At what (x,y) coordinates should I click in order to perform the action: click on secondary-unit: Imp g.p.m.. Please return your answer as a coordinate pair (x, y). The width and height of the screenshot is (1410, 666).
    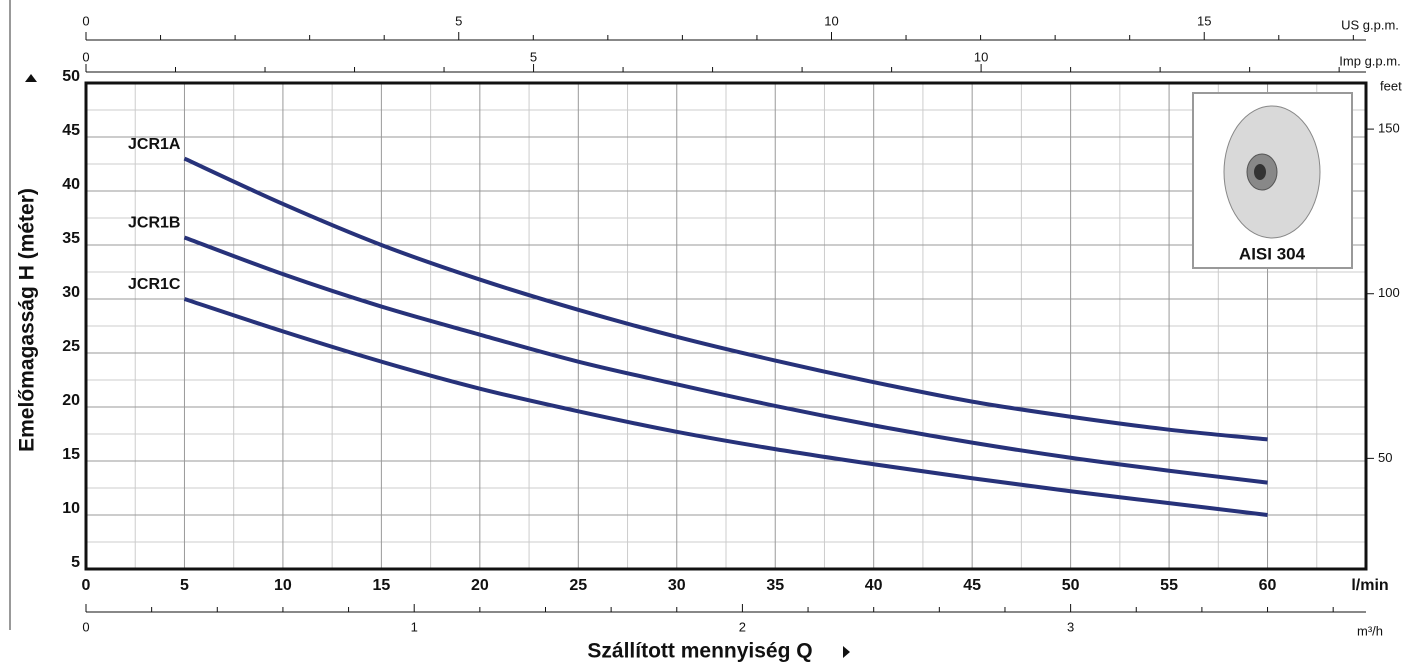
    Looking at the image, I should click on (1369, 60).